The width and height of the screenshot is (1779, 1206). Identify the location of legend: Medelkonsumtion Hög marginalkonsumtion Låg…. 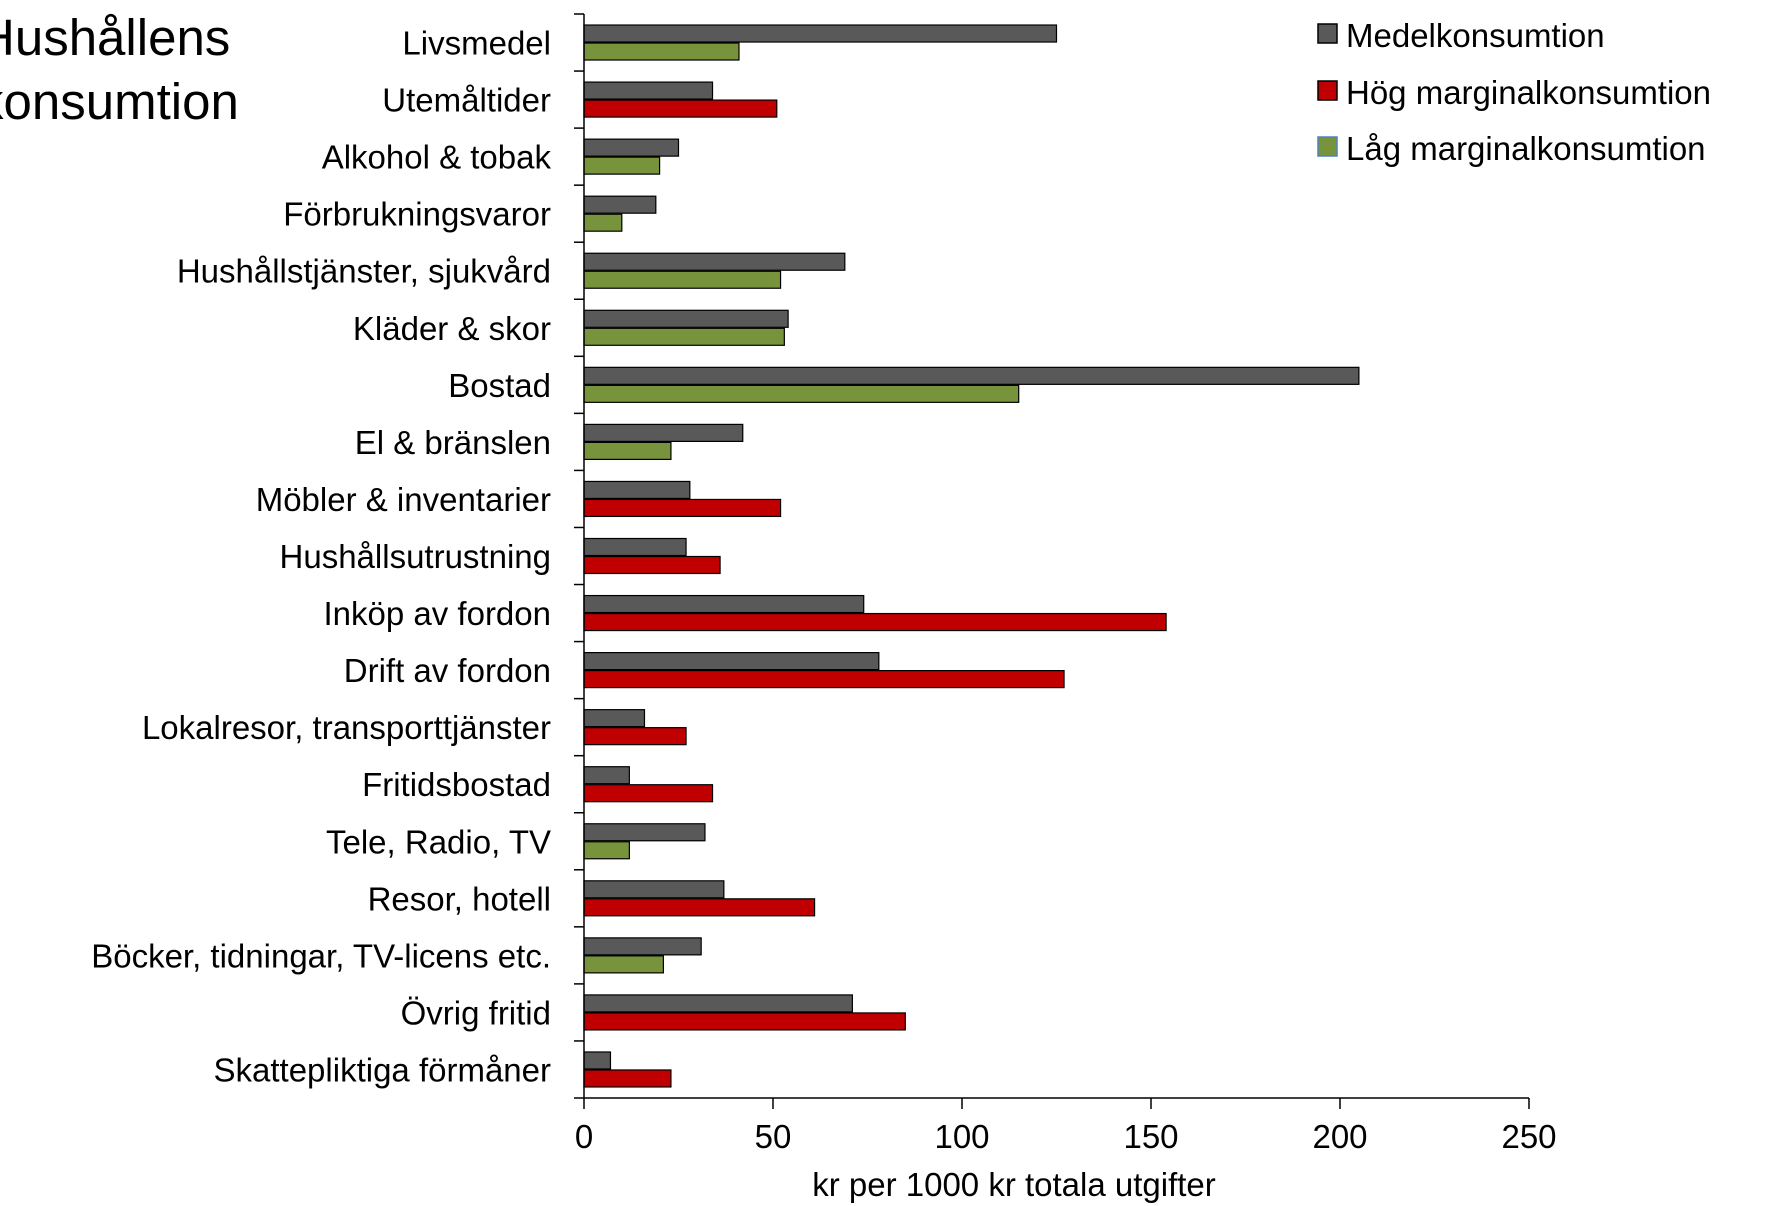
(1514, 92).